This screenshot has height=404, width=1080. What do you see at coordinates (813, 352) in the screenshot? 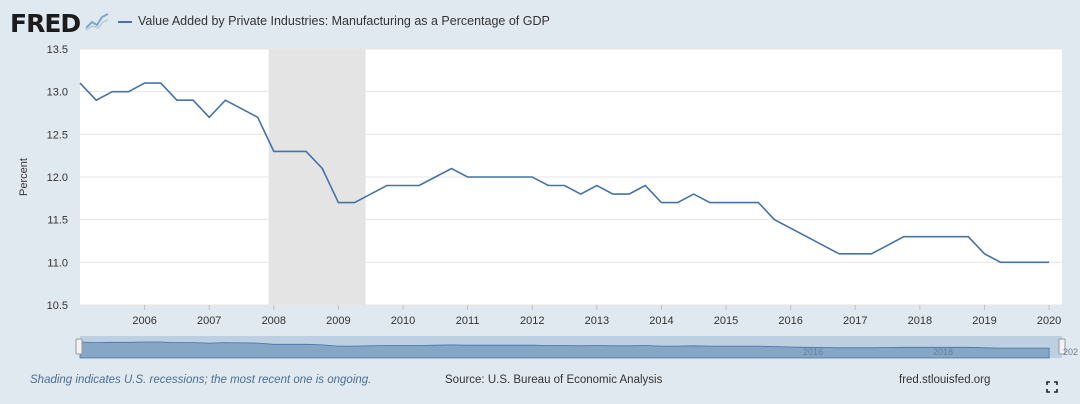
I see `navigator-label: 2016` at bounding box center [813, 352].